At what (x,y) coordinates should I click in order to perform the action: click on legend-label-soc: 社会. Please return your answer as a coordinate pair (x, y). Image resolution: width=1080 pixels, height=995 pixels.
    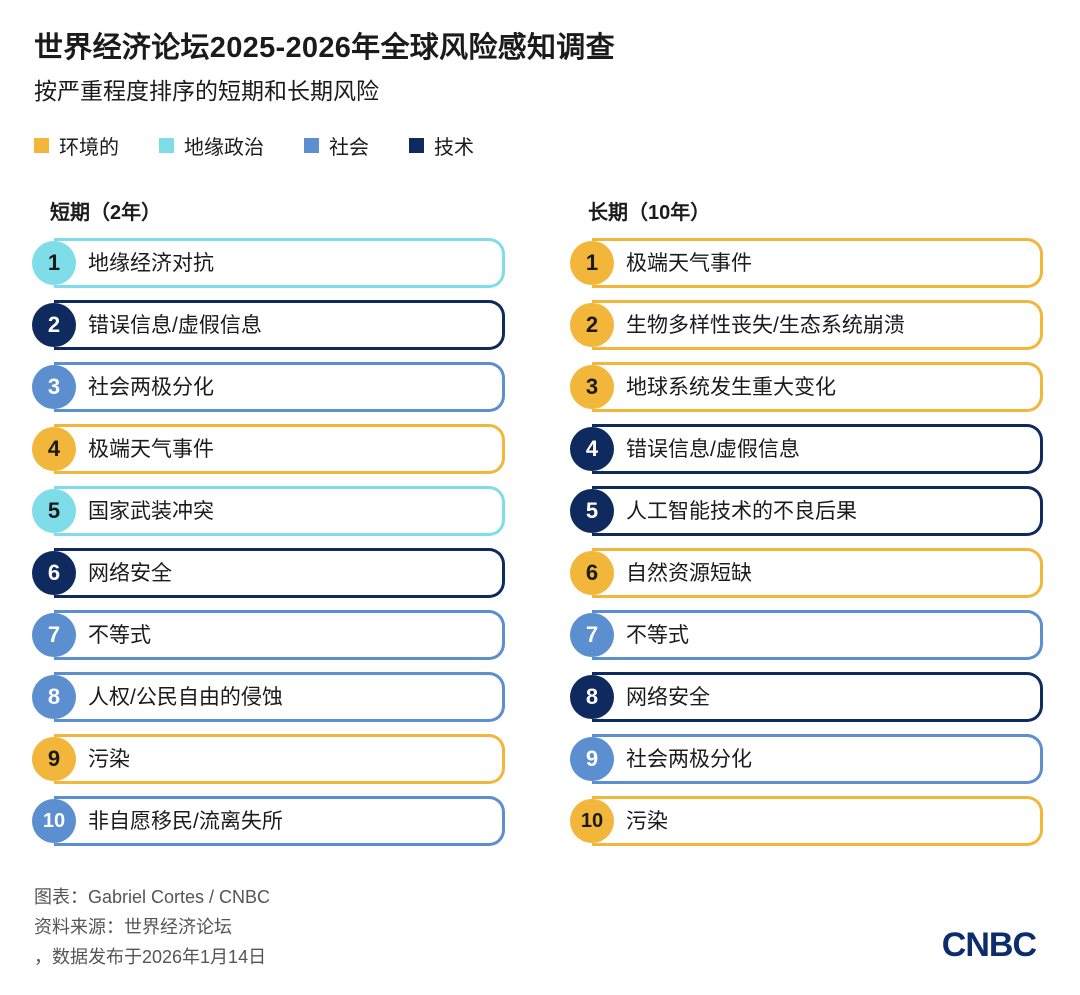
    Looking at the image, I should click on (349, 148).